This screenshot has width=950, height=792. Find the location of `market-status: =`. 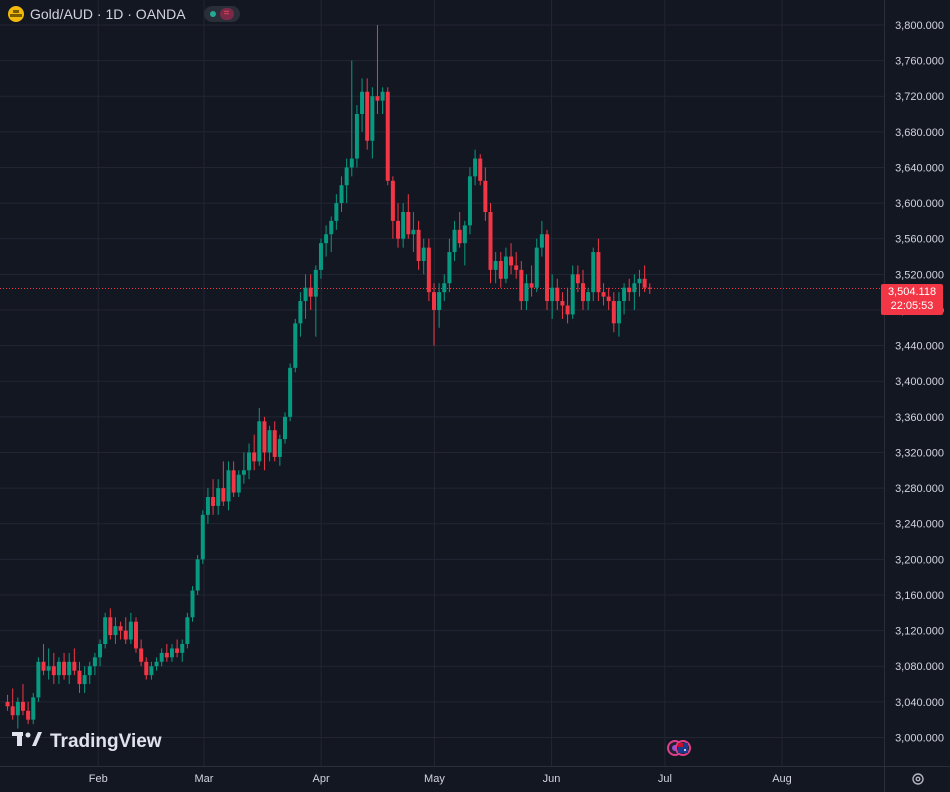

market-status: = is located at coordinates (221, 14).